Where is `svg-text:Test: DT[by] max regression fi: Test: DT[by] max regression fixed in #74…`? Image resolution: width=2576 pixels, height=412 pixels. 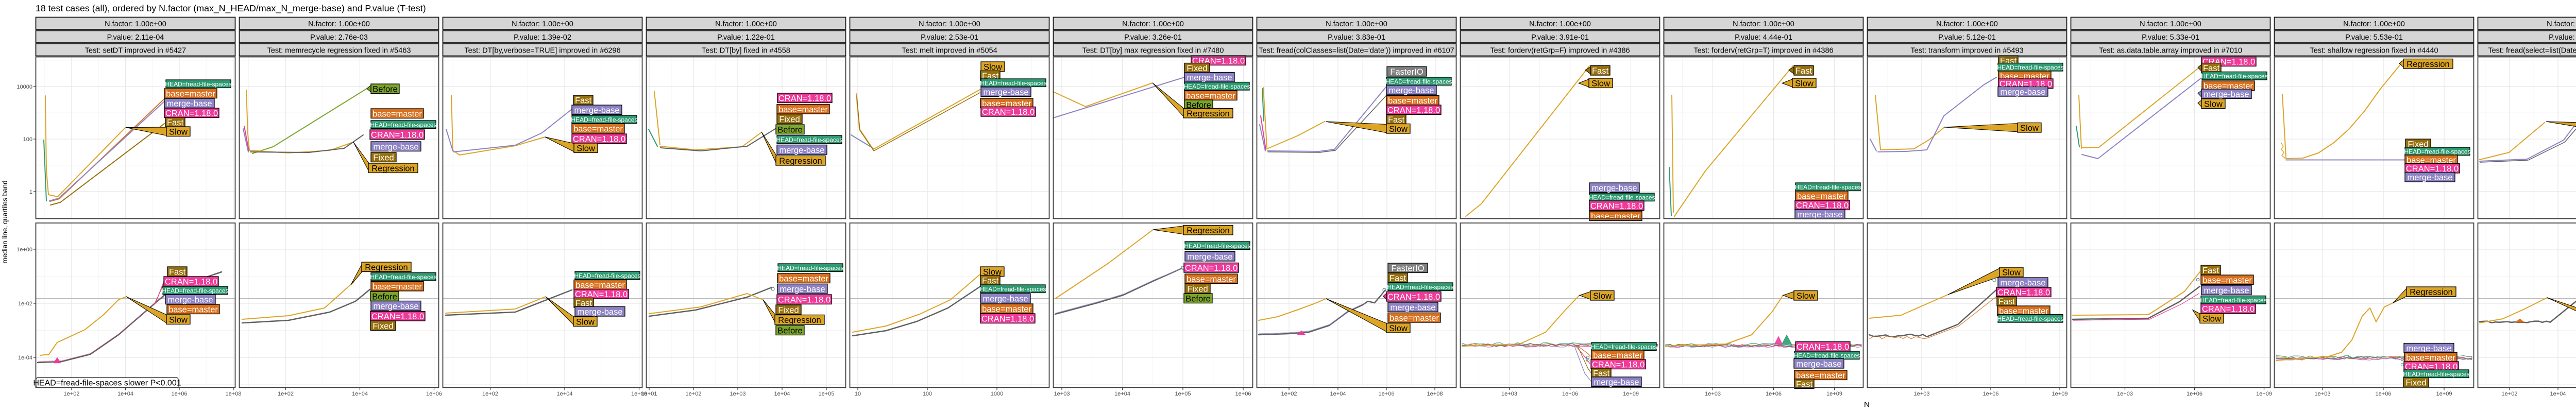
svg-text:Test: DT[by] max regression fi: Test: DT[by] max regression fixed in #74… is located at coordinates (1153, 51).